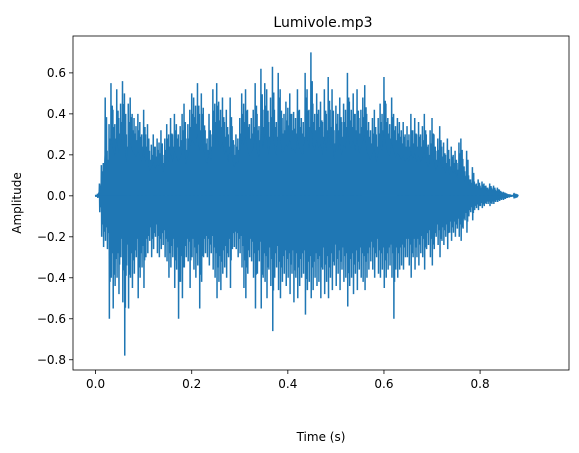  What do you see at coordinates (51, 237) in the screenshot?
I see `y-tick-label: −0.2` at bounding box center [51, 237].